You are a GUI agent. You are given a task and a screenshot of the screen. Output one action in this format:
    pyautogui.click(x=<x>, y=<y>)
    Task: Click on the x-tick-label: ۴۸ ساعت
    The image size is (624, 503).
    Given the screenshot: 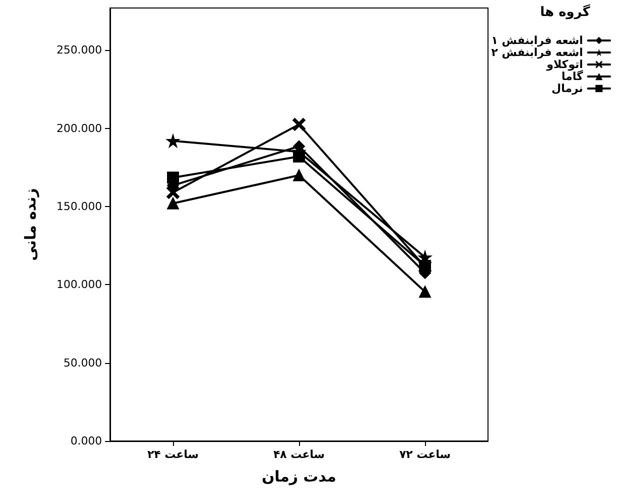 What is the action you would take?
    pyautogui.click(x=299, y=454)
    